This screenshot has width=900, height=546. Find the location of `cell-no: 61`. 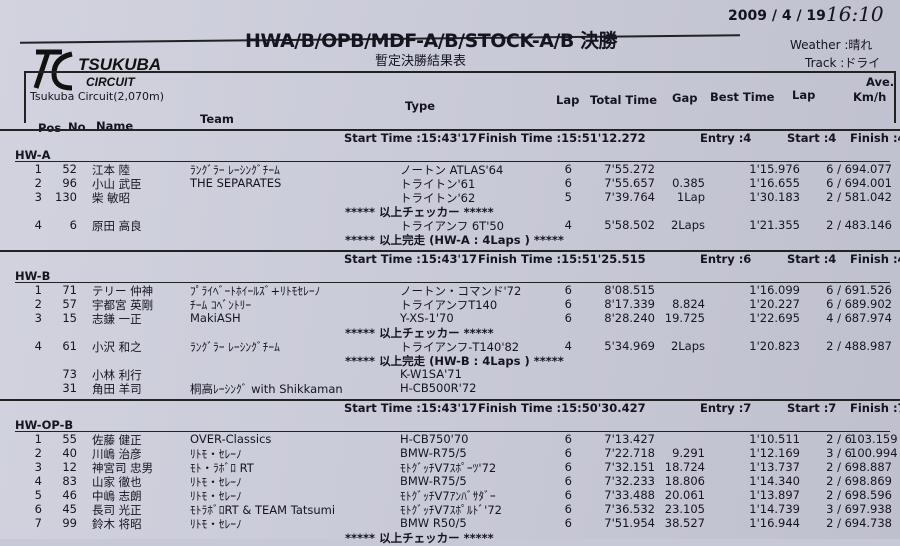

cell-no: 61 is located at coordinates (69, 346).